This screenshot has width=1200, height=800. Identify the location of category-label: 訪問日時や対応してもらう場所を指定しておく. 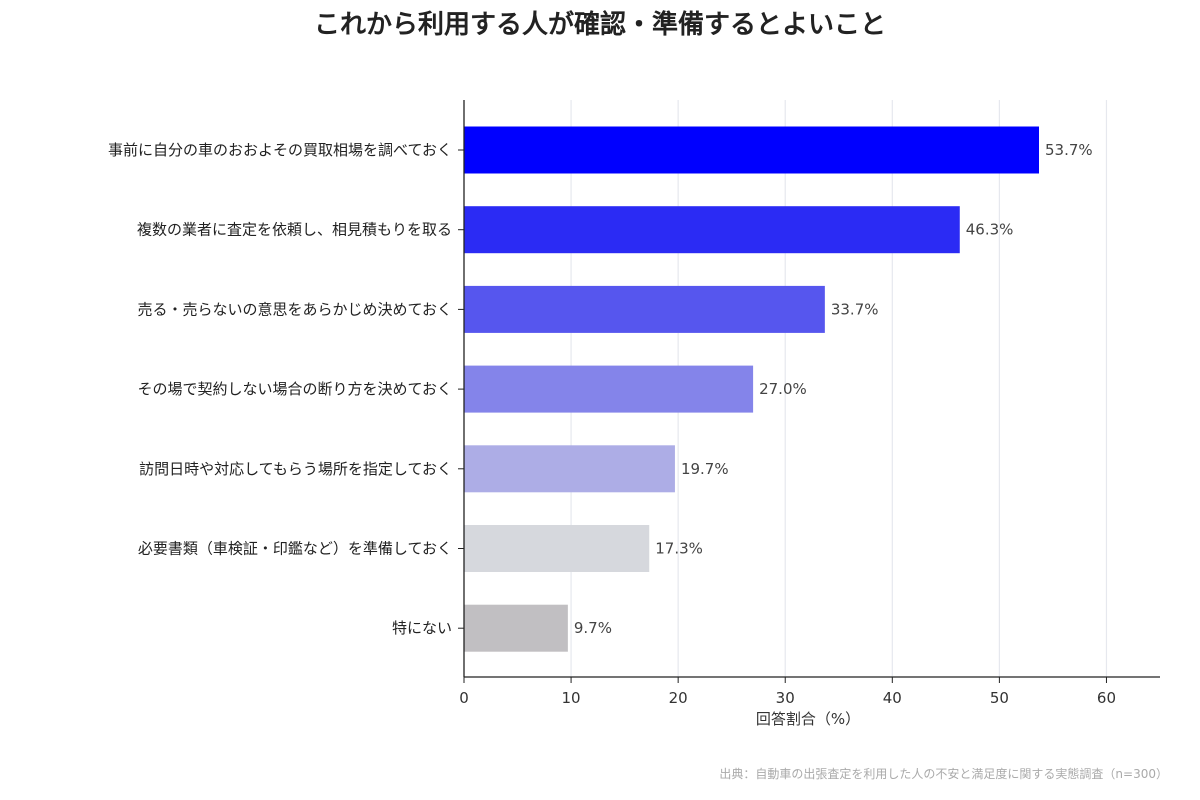
(295, 469).